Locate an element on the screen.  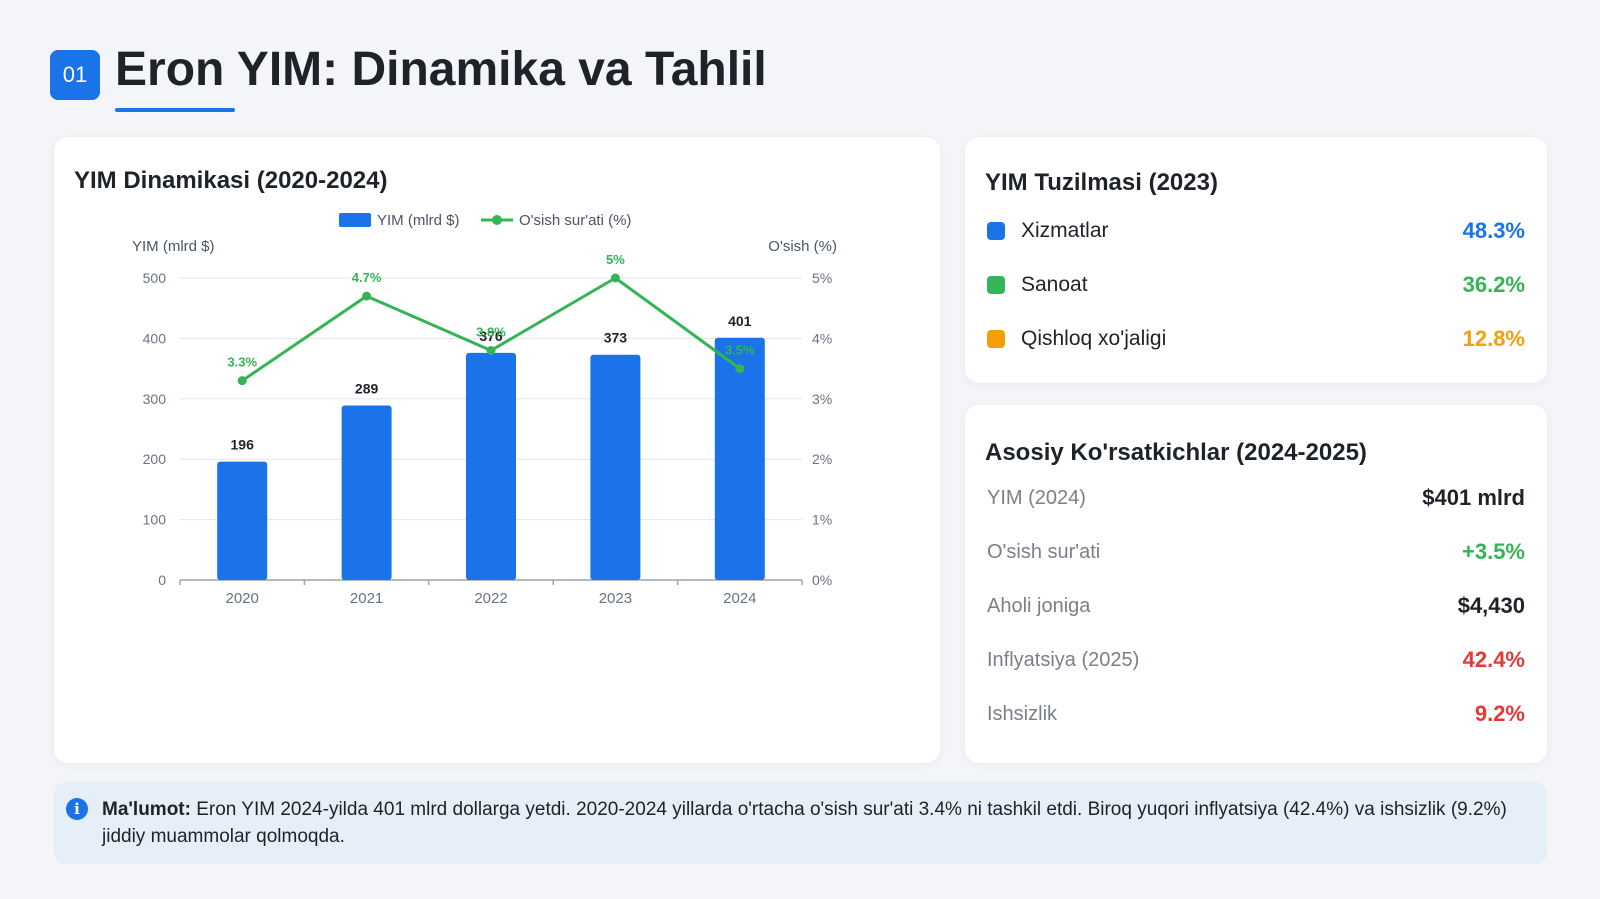
agriculture-swatch is located at coordinates (996, 339).